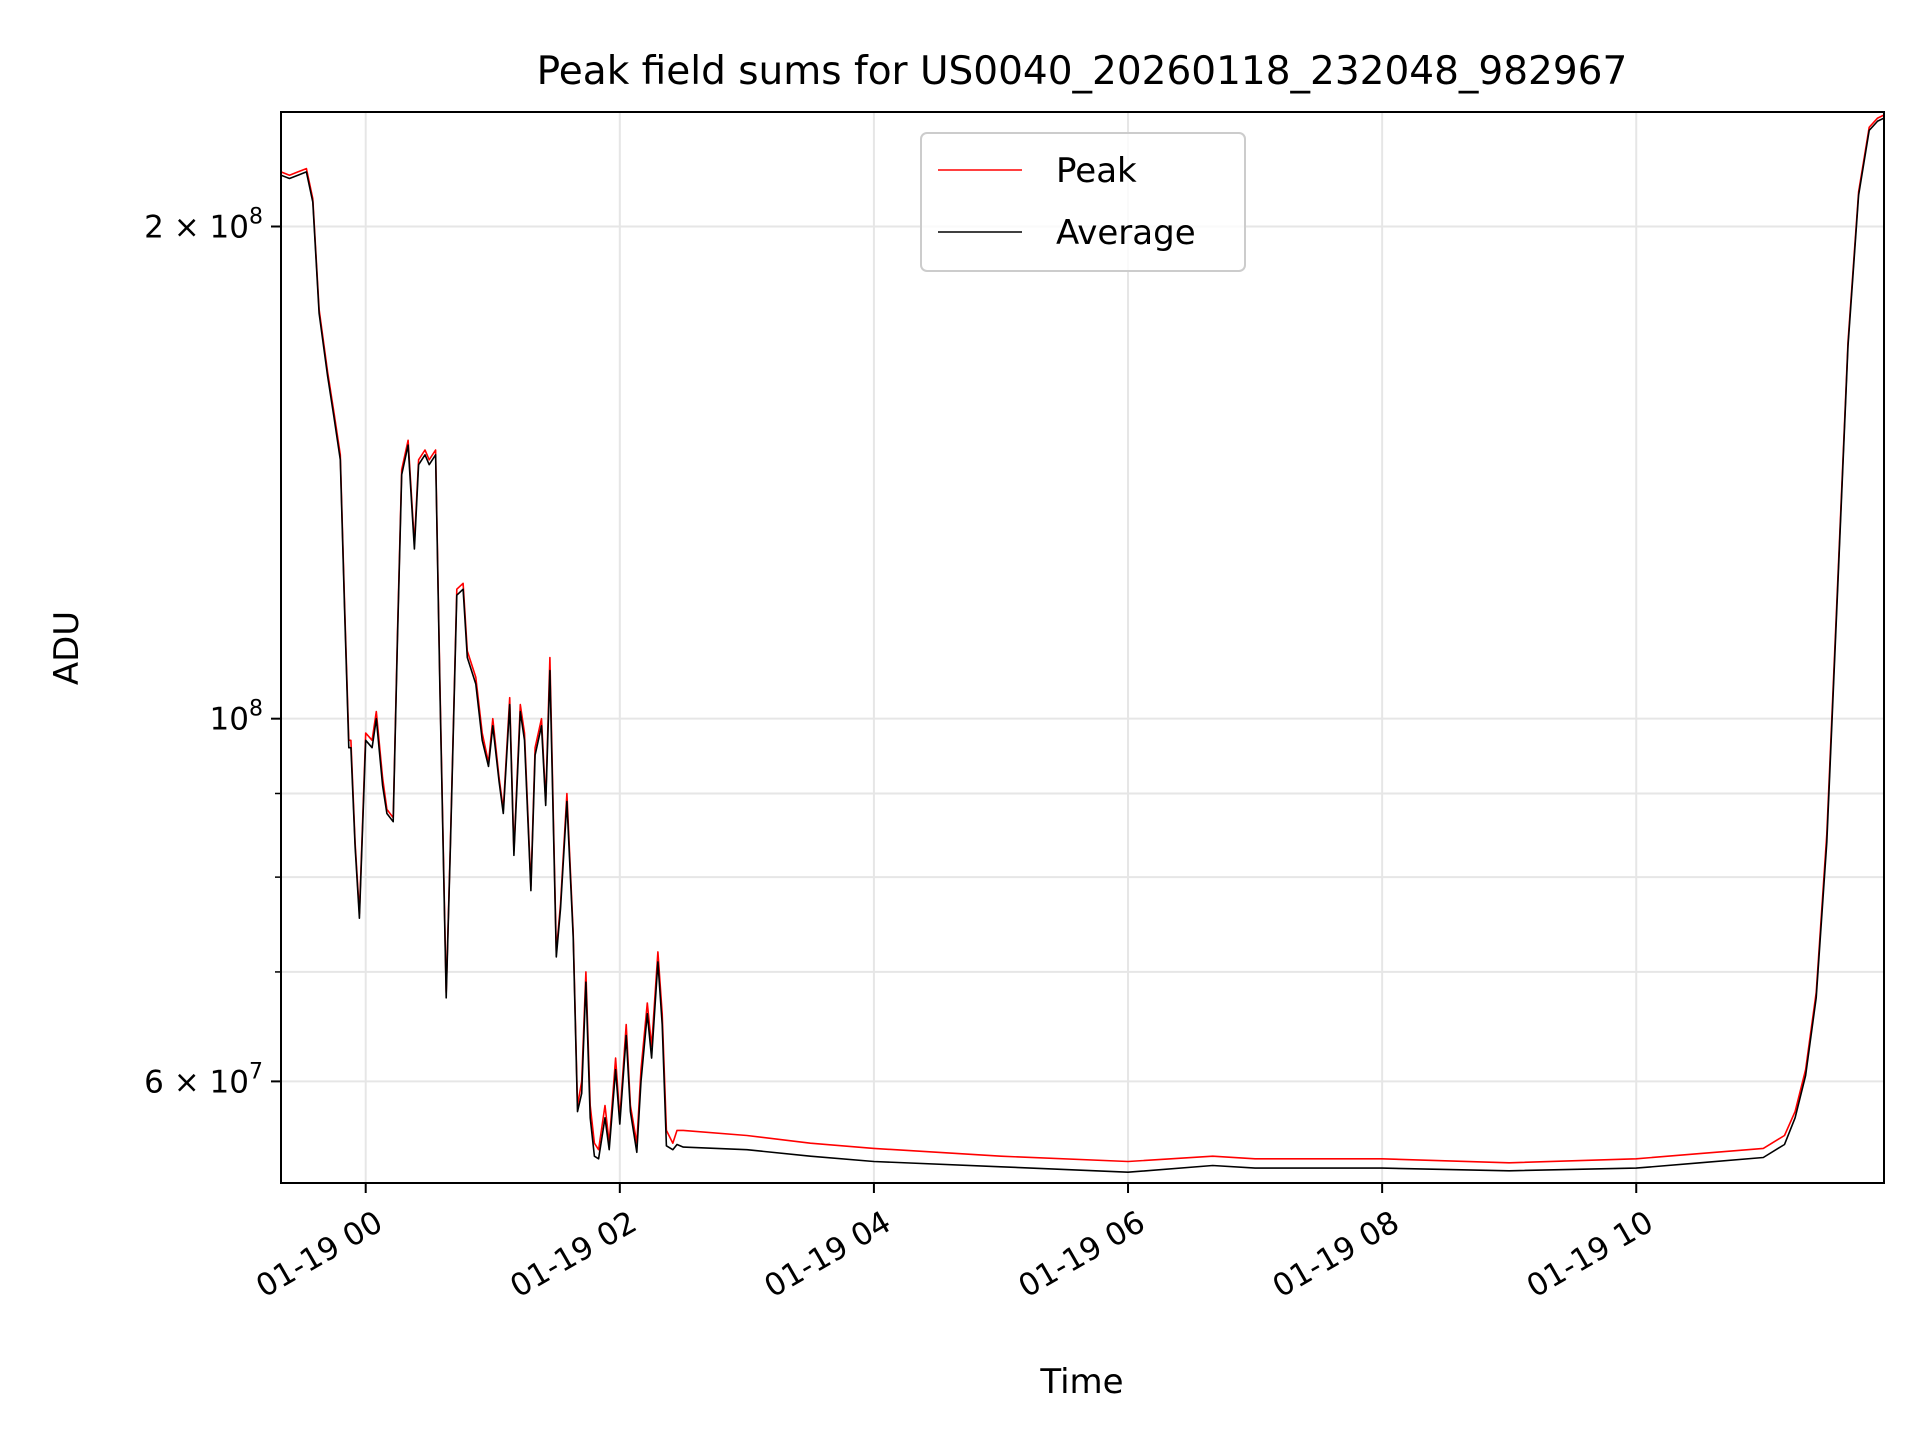 This screenshot has width=1920, height=1440. Describe the element at coordinates (203, 225) in the screenshot. I see `y-tick-label: 2 × 108` at that location.